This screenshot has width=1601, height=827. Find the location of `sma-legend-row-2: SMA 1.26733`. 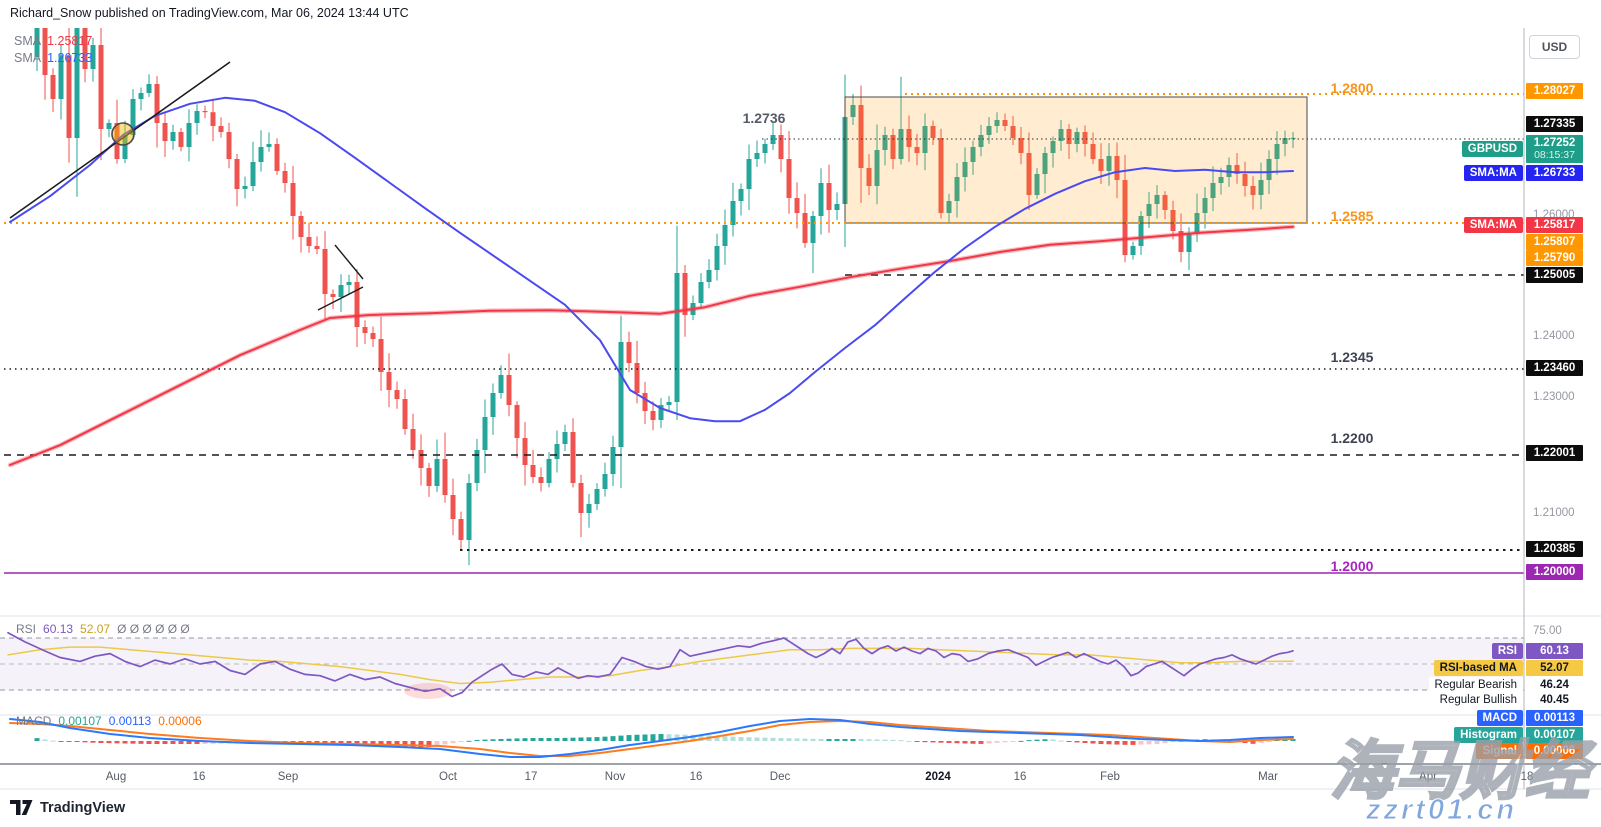

sma-legend-row-2: SMA 1.26733 is located at coordinates (56, 58).